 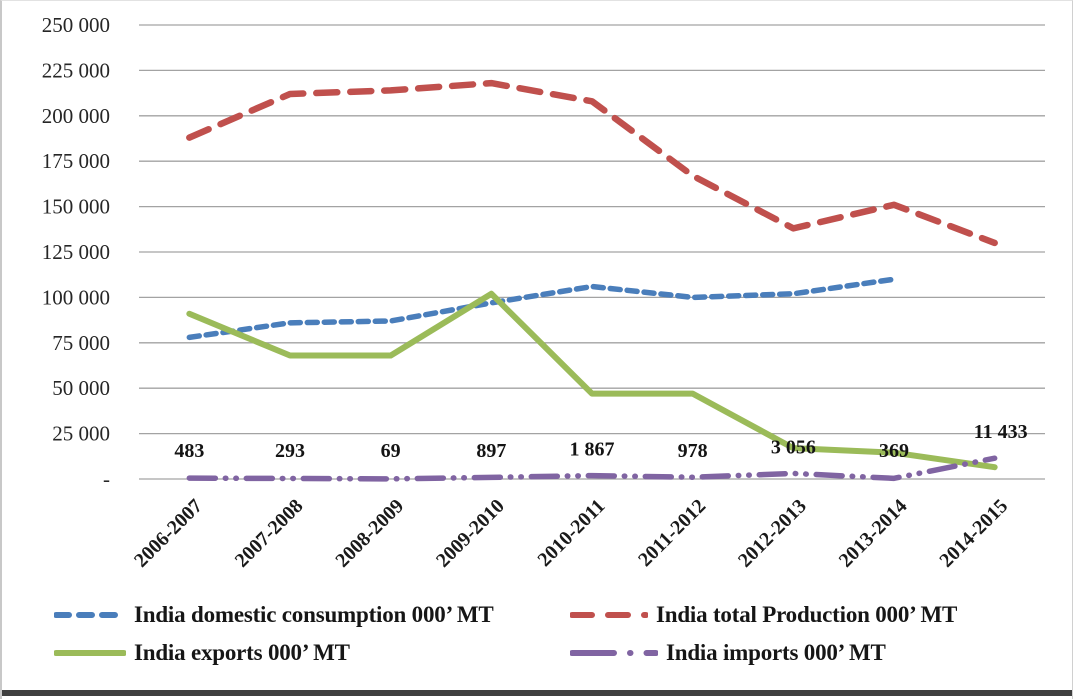 I want to click on y-axis-tick-label: 225 000, so click(x=76, y=70).